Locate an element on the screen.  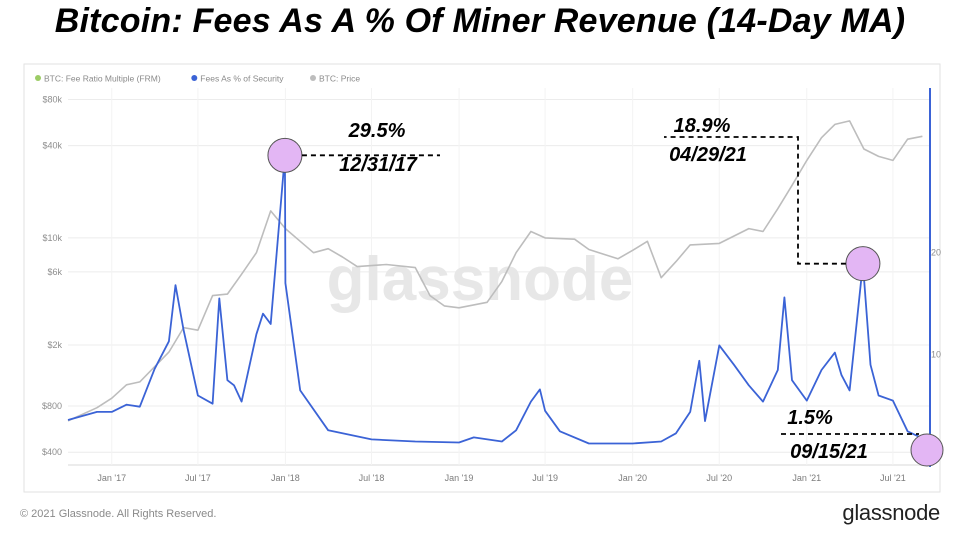
annotation-value: 29.5% is located at coordinates (377, 131).